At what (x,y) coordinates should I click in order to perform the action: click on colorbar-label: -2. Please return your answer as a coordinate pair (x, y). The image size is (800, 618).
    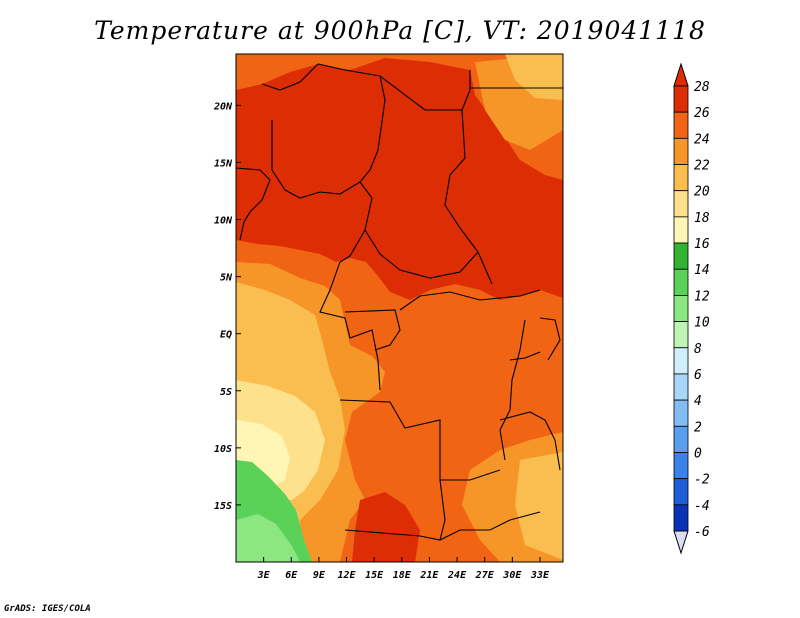
    Looking at the image, I should click on (702, 480).